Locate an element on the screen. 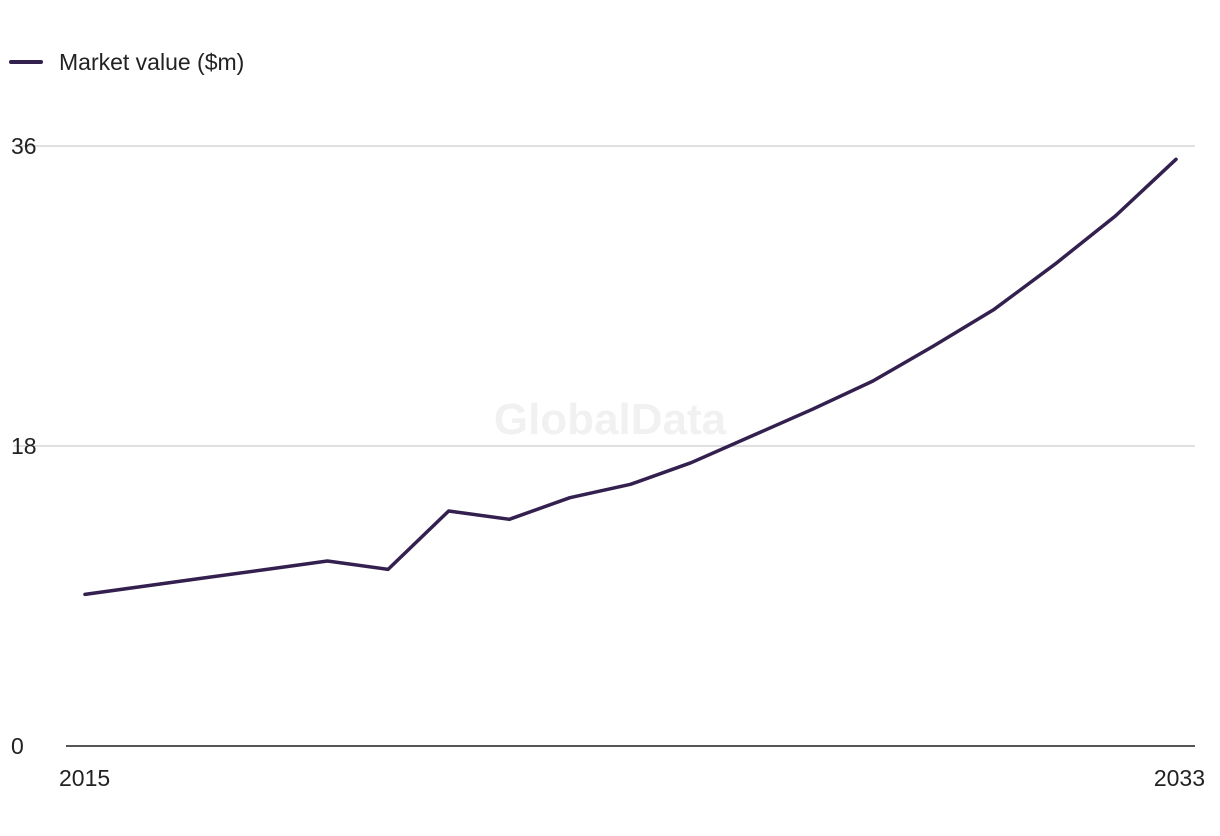 The image size is (1220, 836). legend: Market value ($m) is located at coordinates (126, 62).